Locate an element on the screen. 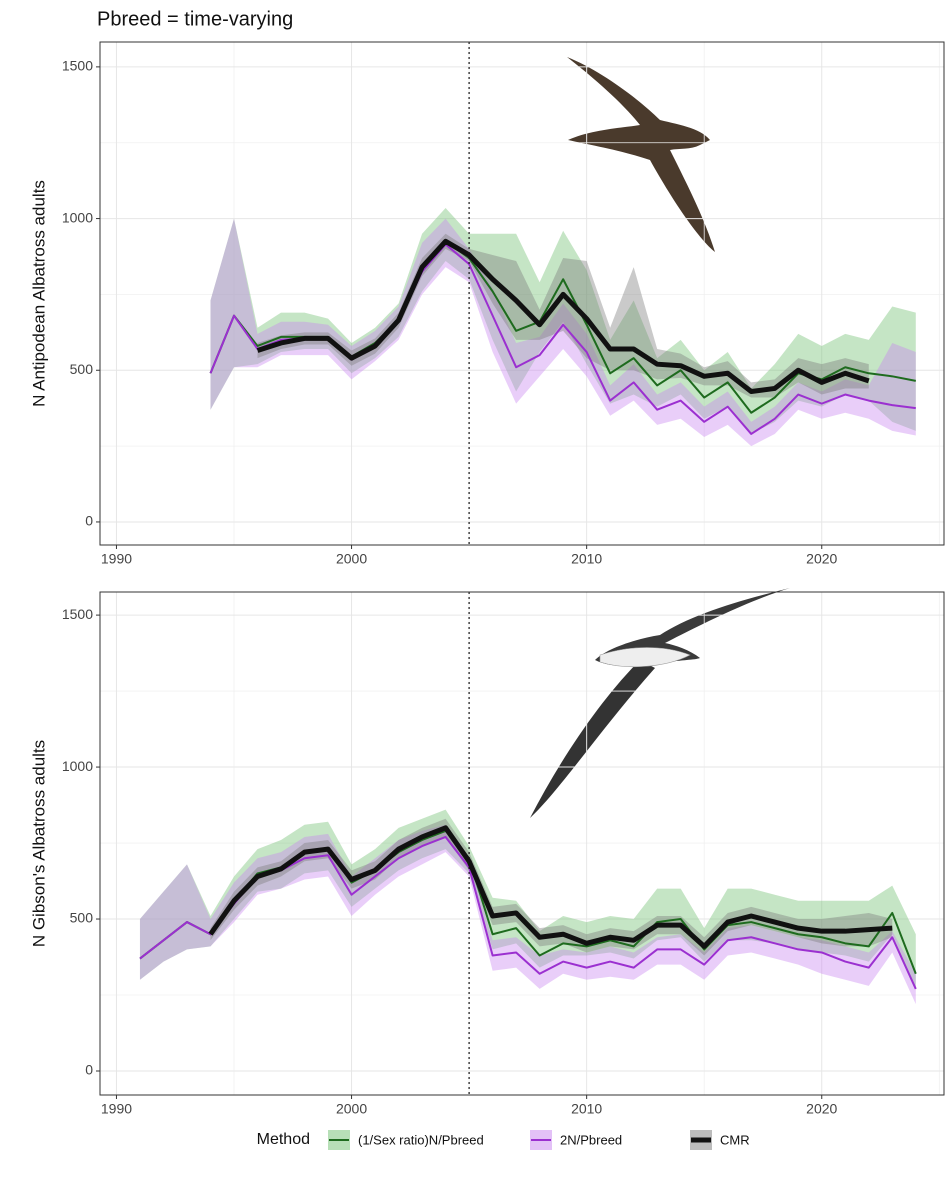 This screenshot has height=1184, width=946. chart-title: Pbreed = time-varying is located at coordinates (195, 19).